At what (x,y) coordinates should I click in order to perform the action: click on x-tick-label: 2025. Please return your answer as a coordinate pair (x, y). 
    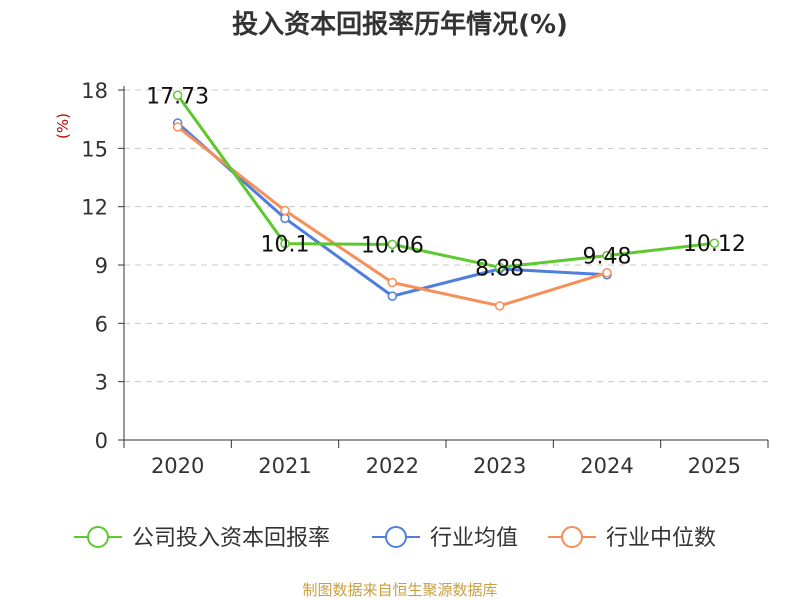
    Looking at the image, I should click on (714, 466).